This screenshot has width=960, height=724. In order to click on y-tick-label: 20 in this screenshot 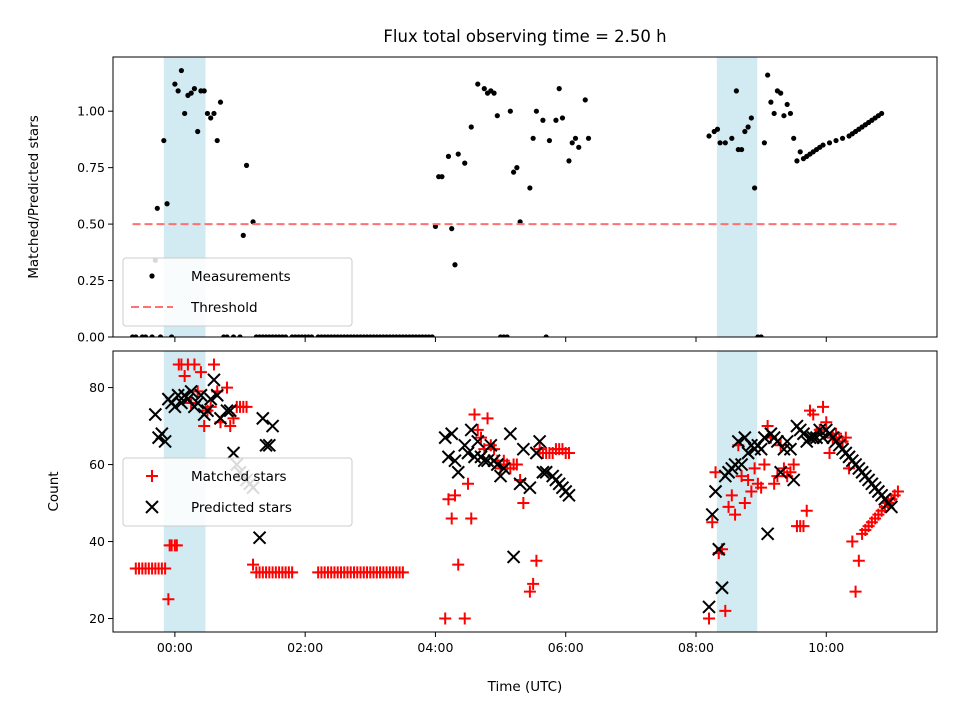, I will do `click(97, 618)`.